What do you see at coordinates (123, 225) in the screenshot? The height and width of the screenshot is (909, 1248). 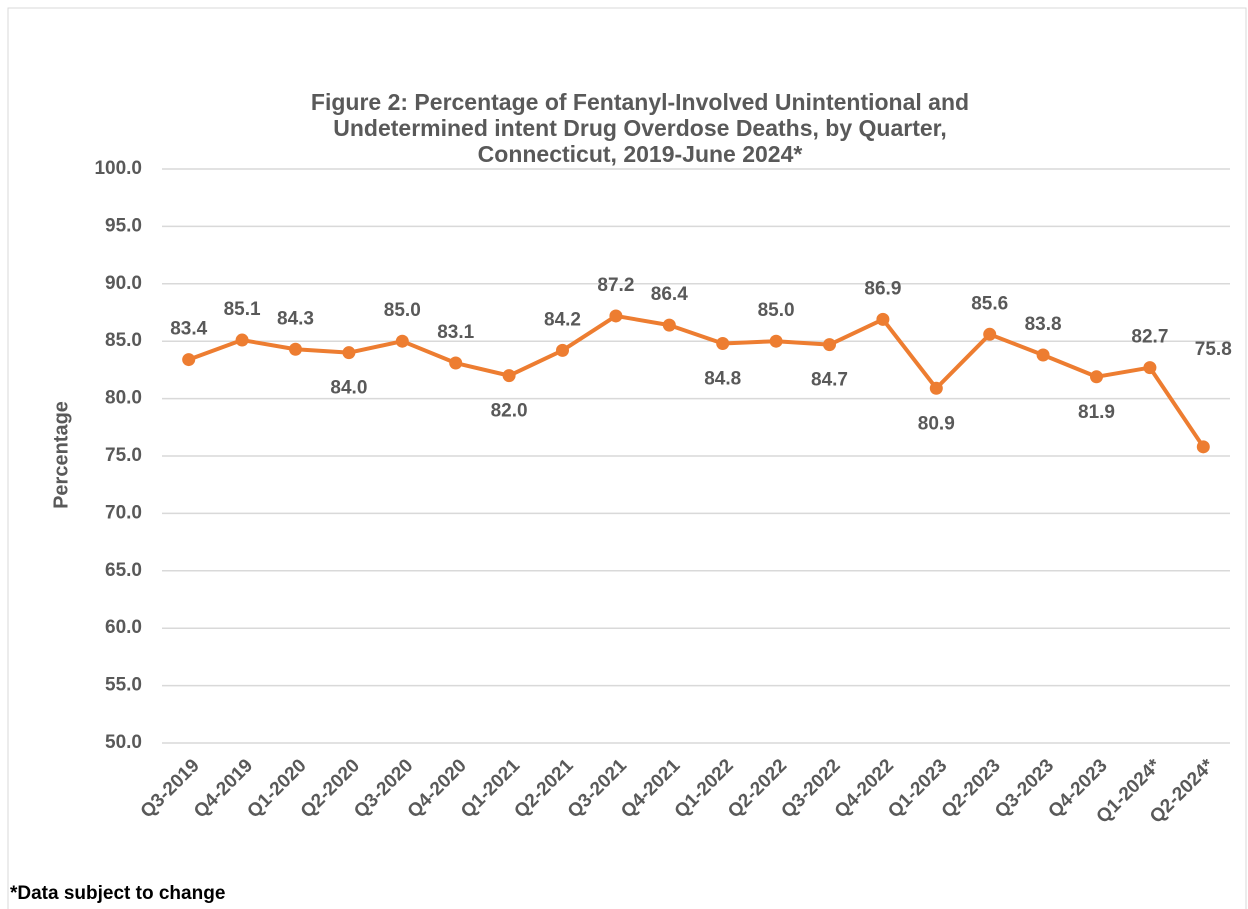 I see `y-tick-label: 95.0` at bounding box center [123, 225].